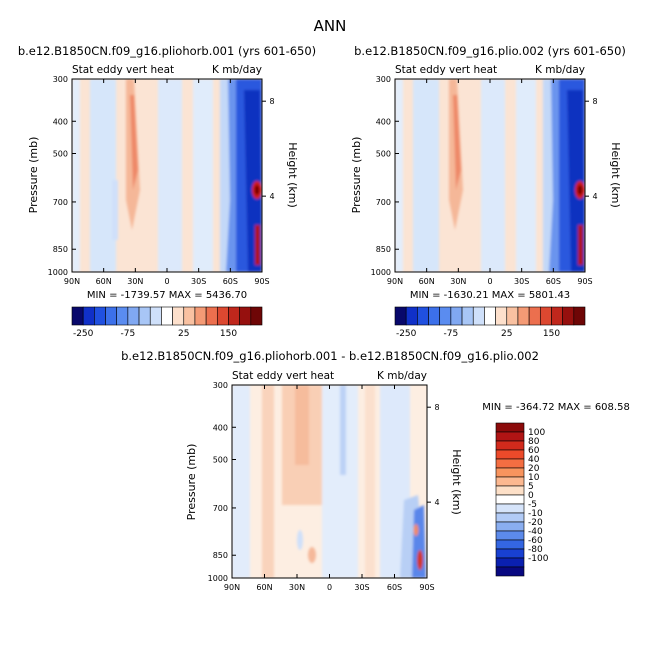  What do you see at coordinates (535, 541) in the screenshot?
I see `colorbar-label: -60` at bounding box center [535, 541].